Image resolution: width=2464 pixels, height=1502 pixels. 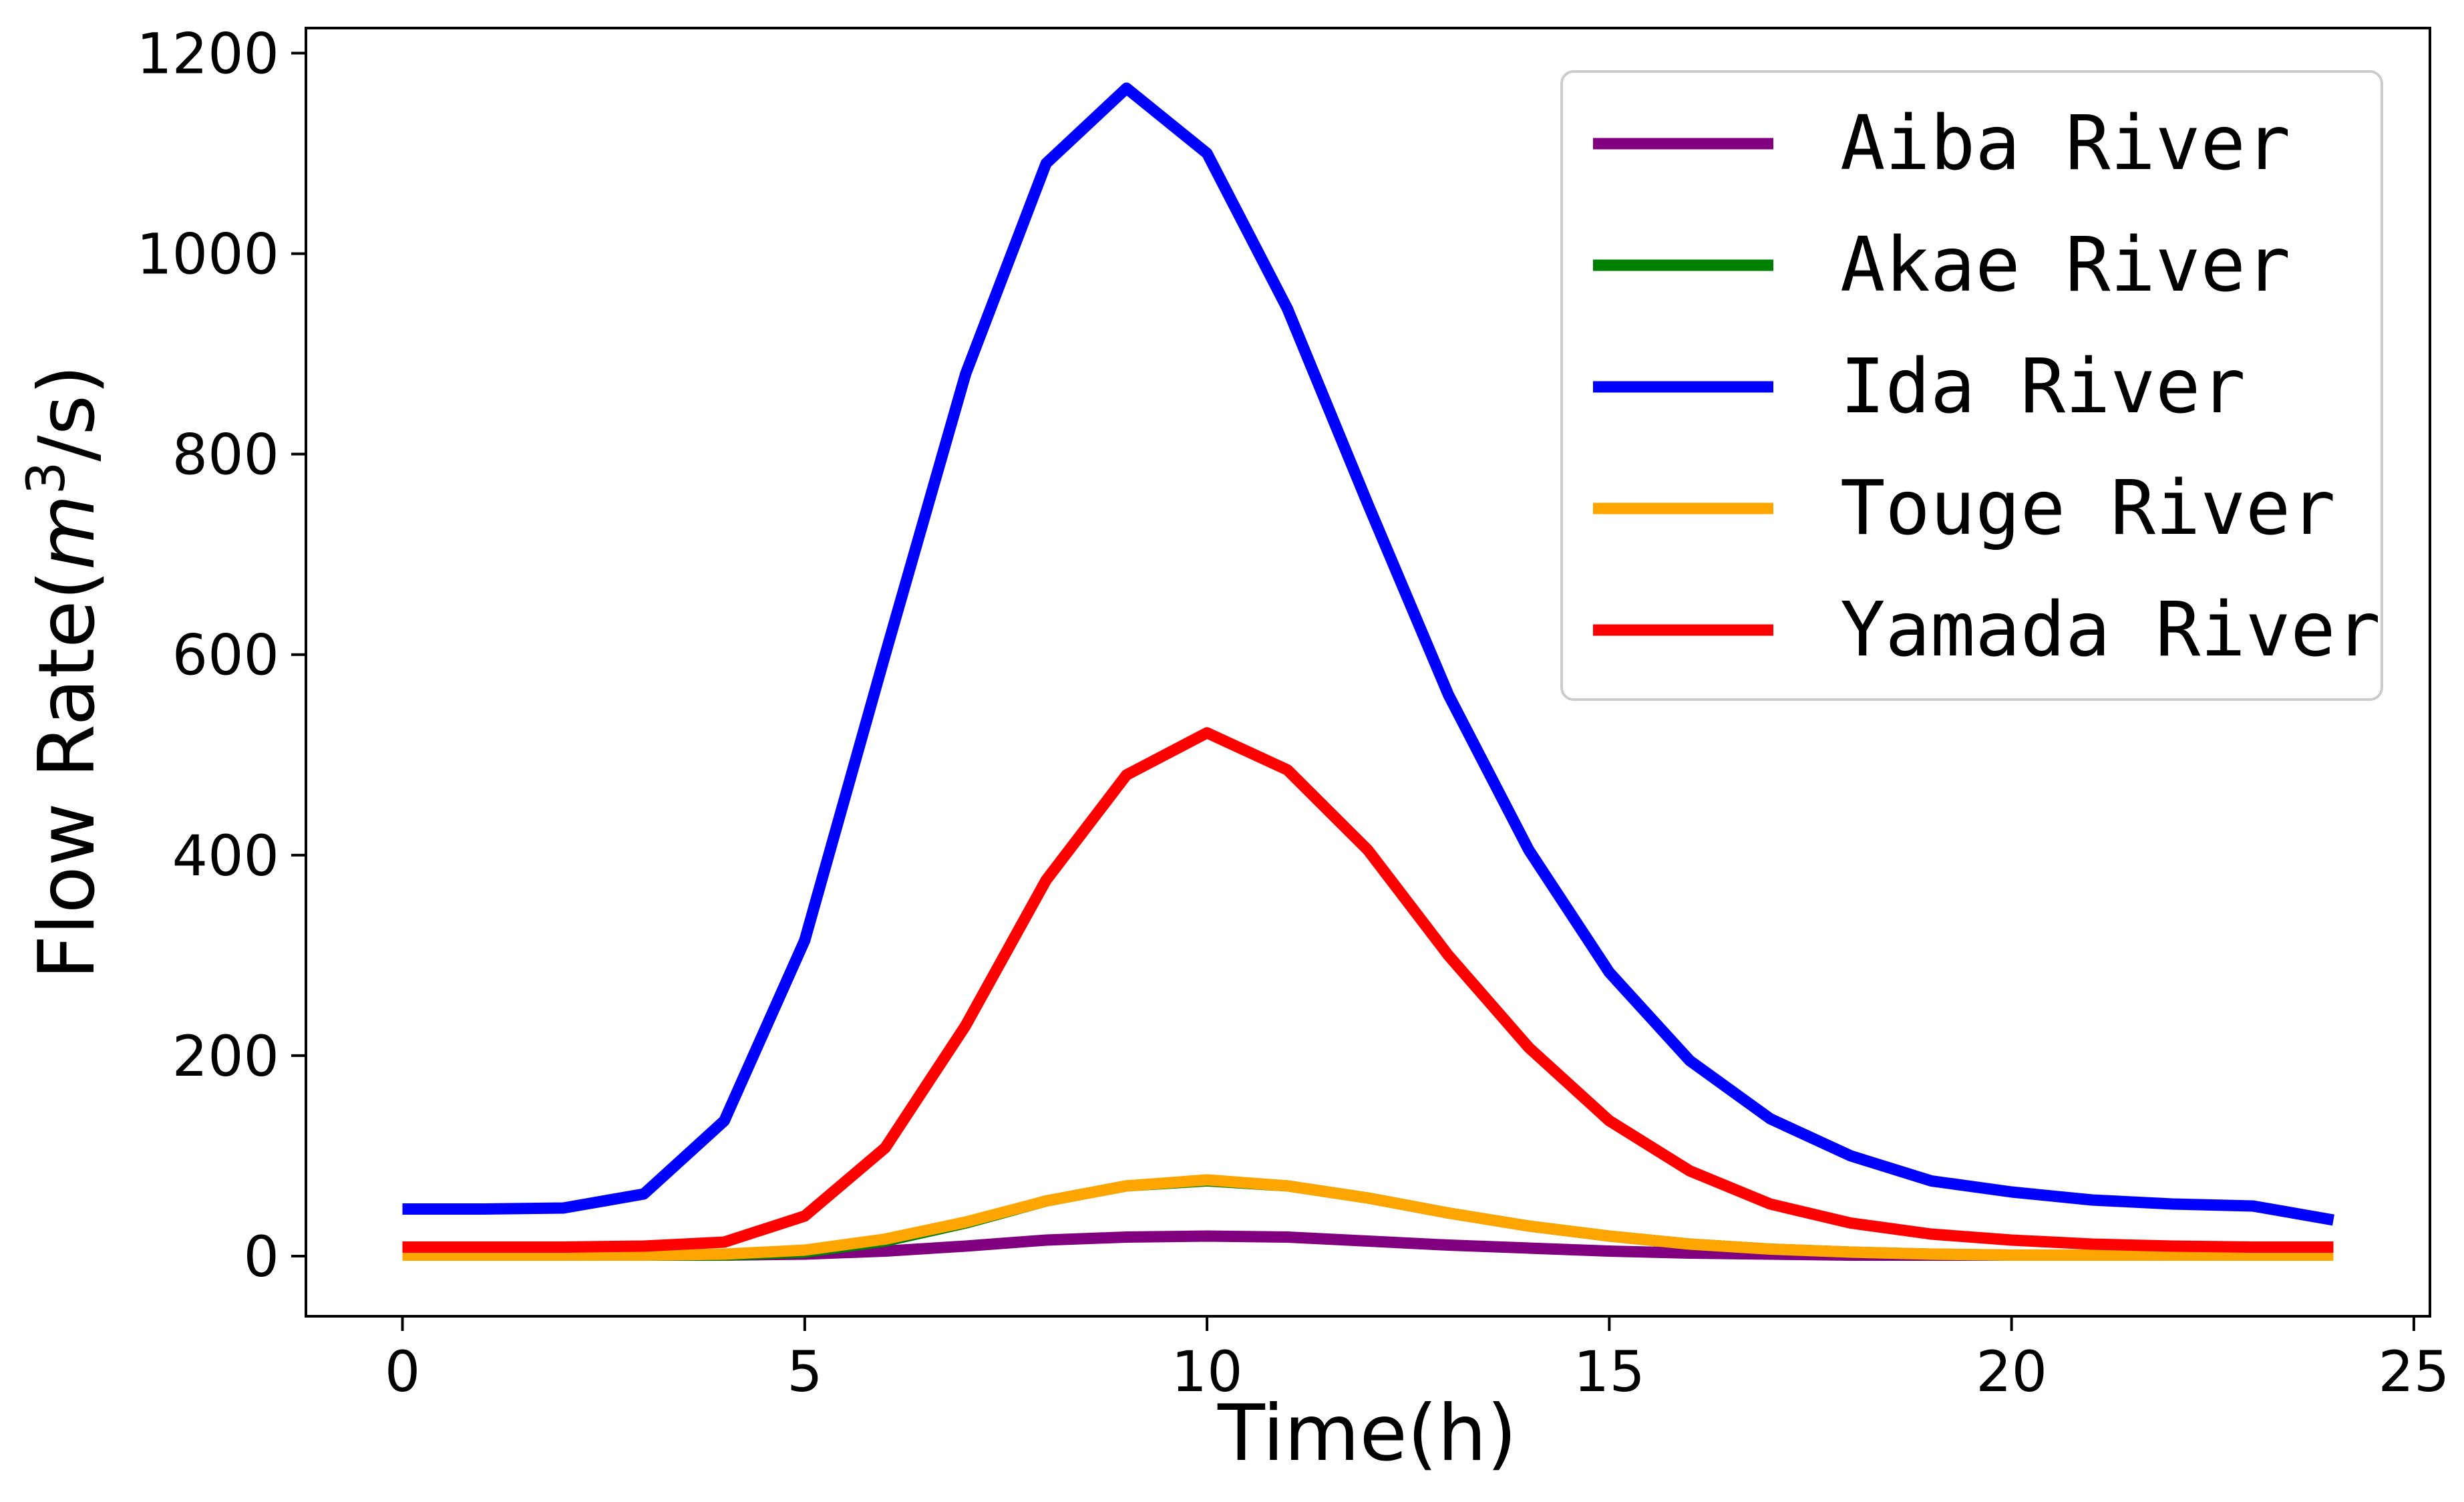 I want to click on y-tick-label: 200, so click(x=225, y=1056).